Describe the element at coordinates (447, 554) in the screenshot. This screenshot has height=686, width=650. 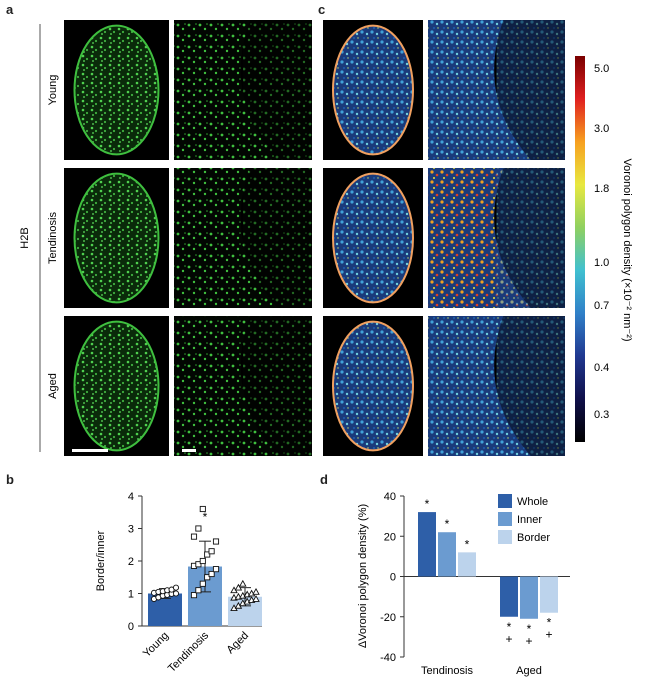
I see `bar-inner-tendinosis` at that location.